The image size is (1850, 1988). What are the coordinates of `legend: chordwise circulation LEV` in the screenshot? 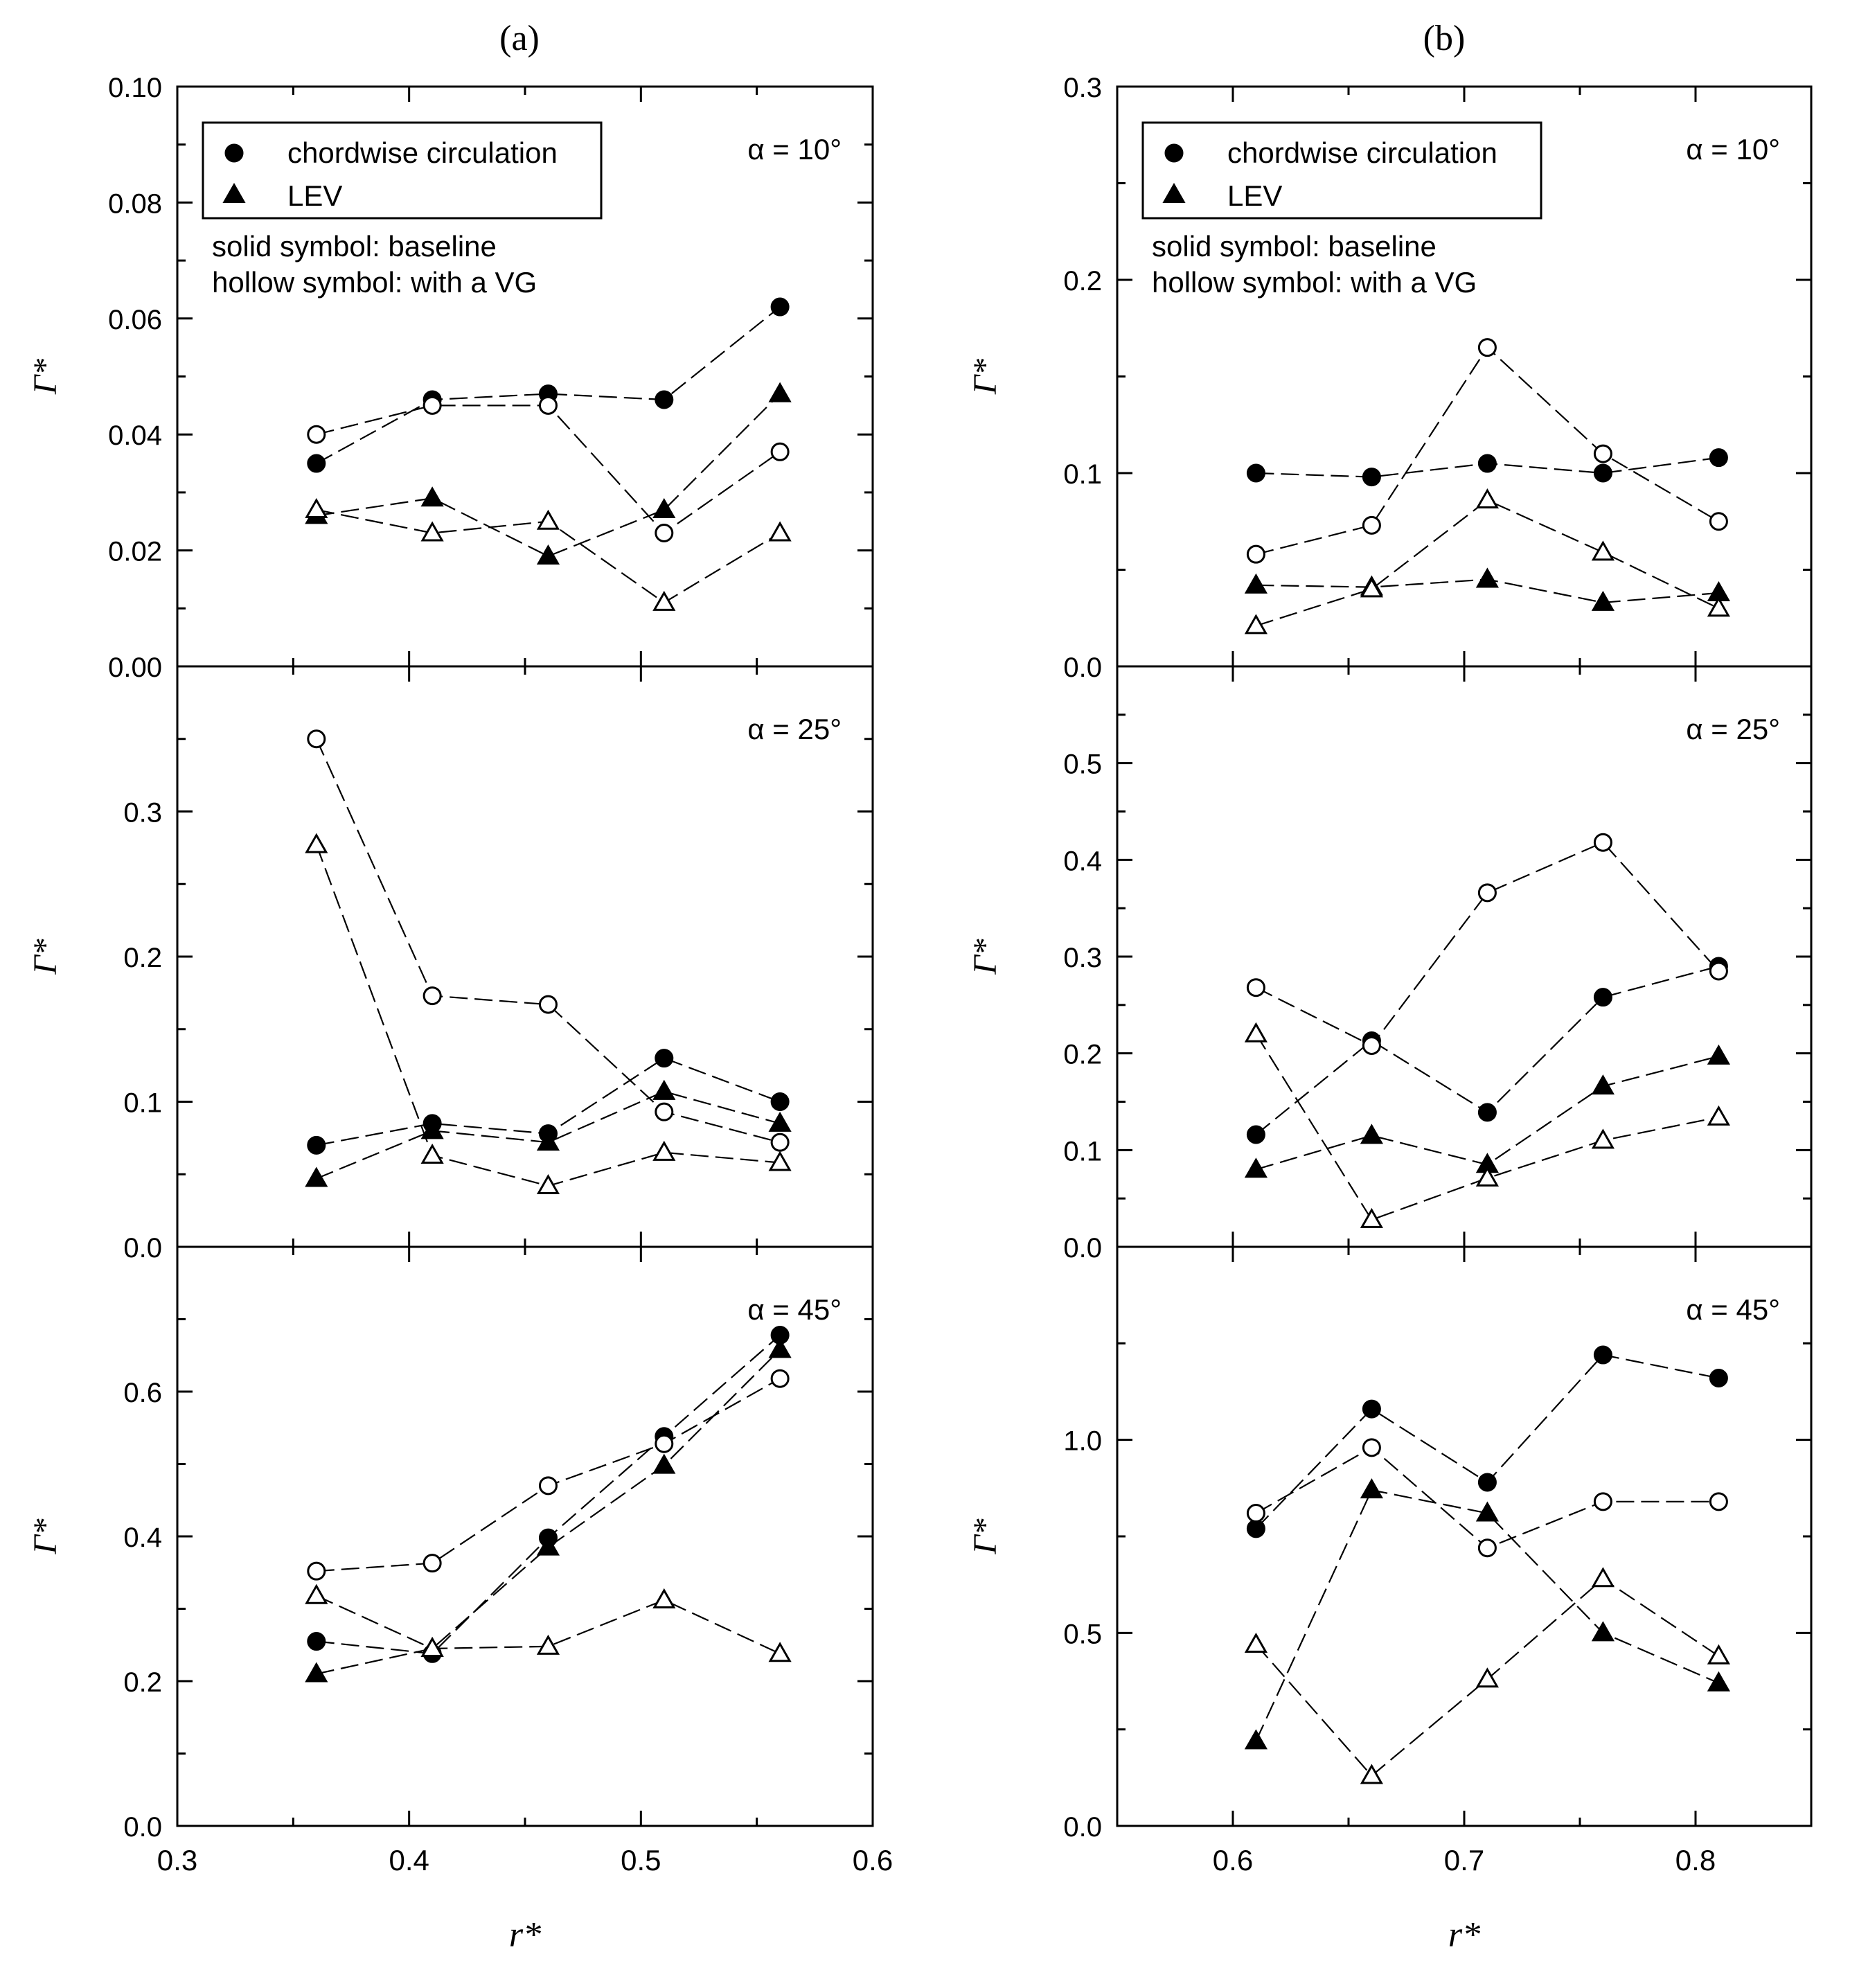 It's located at (1341, 170).